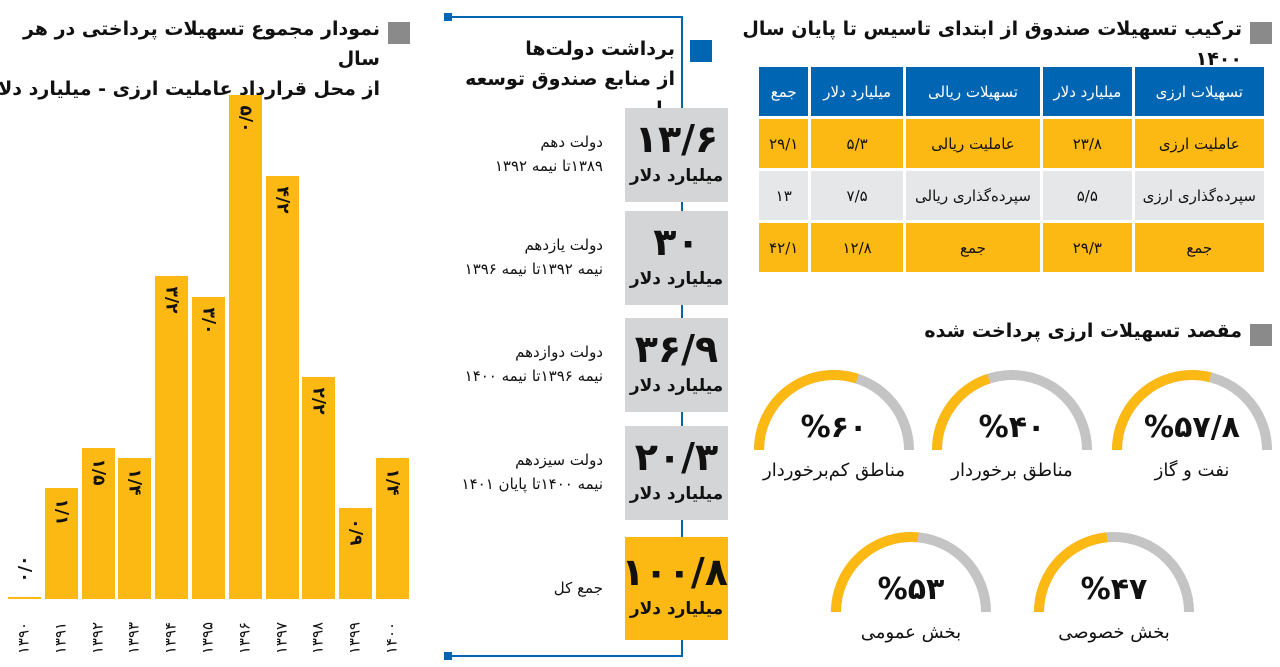 The width and height of the screenshot is (1280, 667). I want to click on x-tick-label: ۱۴۰۰, so click(391, 638).